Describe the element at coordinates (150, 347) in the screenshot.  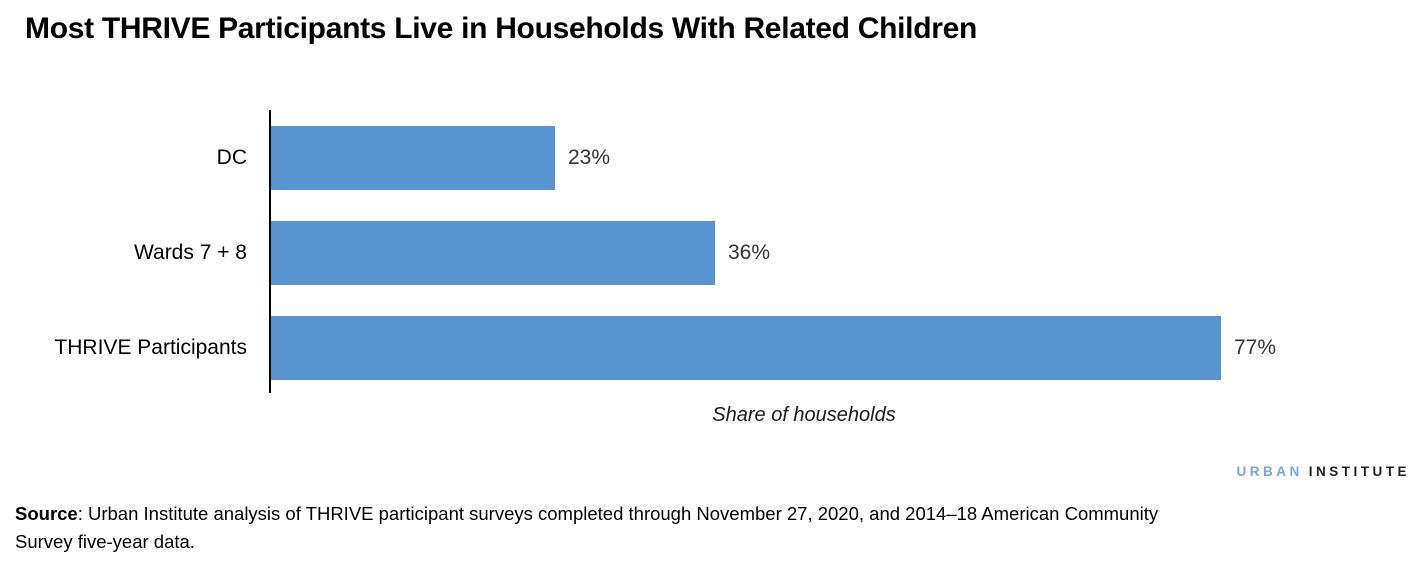
I see `category-label: THRIVE Participants` at that location.